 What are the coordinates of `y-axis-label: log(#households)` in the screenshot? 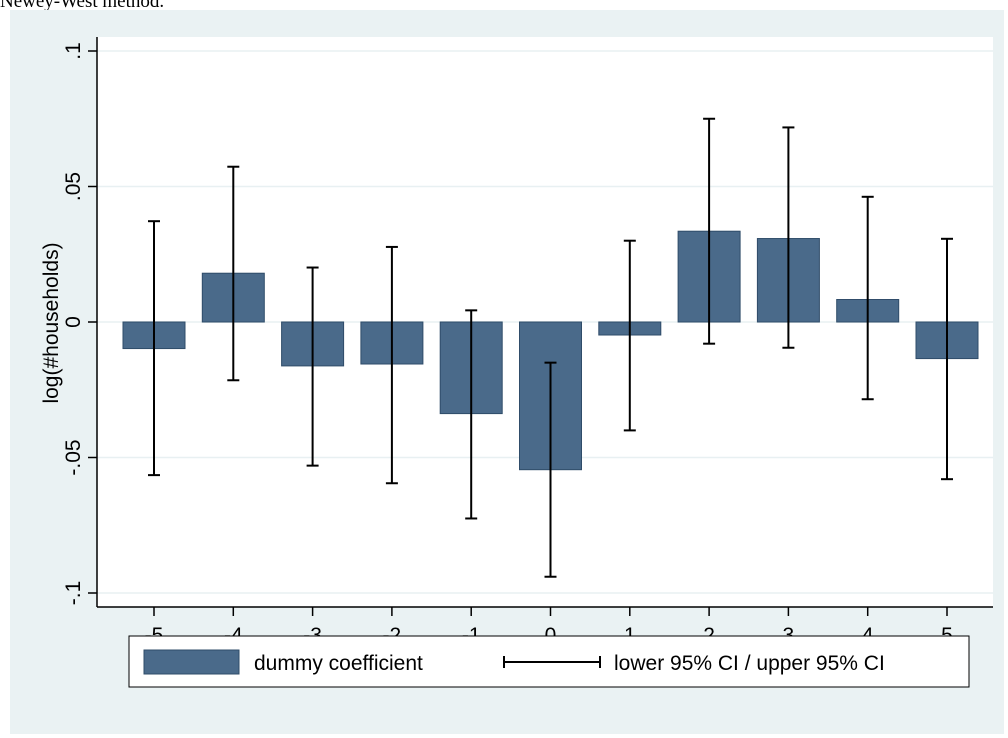 It's located at (51, 322).